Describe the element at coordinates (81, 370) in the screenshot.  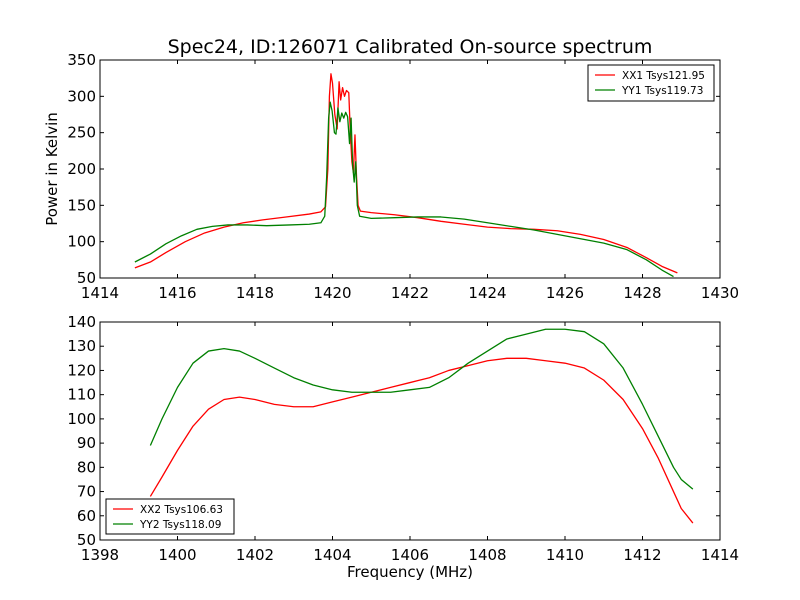
I see `y-tick-label: 120` at that location.